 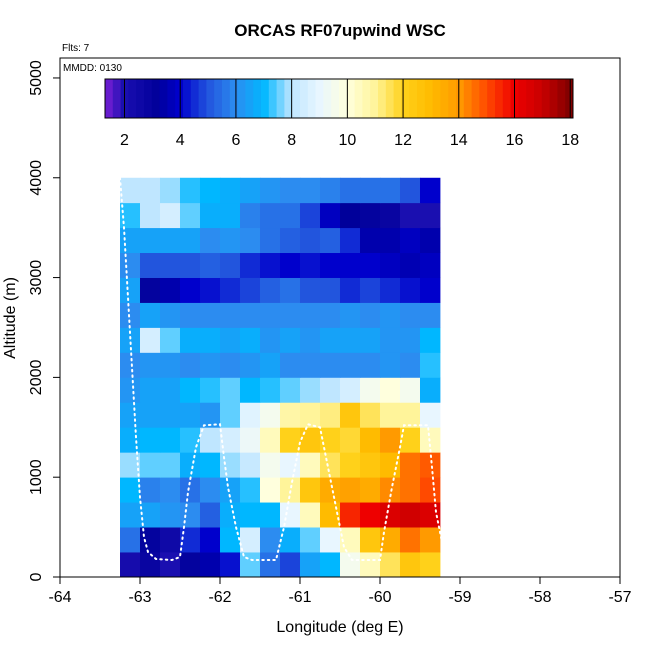 I want to click on y-tick-label: 5000, so click(x=36, y=78).